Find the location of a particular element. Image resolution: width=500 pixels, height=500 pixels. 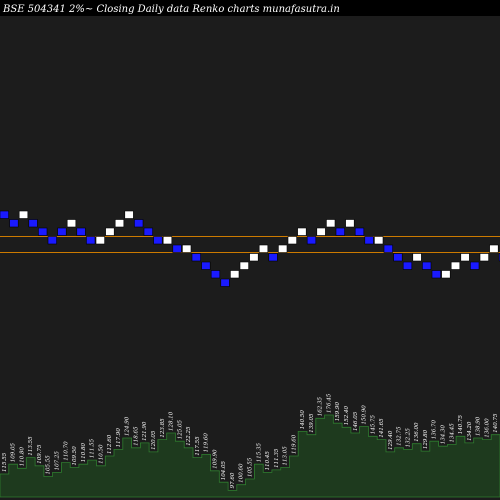

price-label: 152.40 is located at coordinates (347, 416).